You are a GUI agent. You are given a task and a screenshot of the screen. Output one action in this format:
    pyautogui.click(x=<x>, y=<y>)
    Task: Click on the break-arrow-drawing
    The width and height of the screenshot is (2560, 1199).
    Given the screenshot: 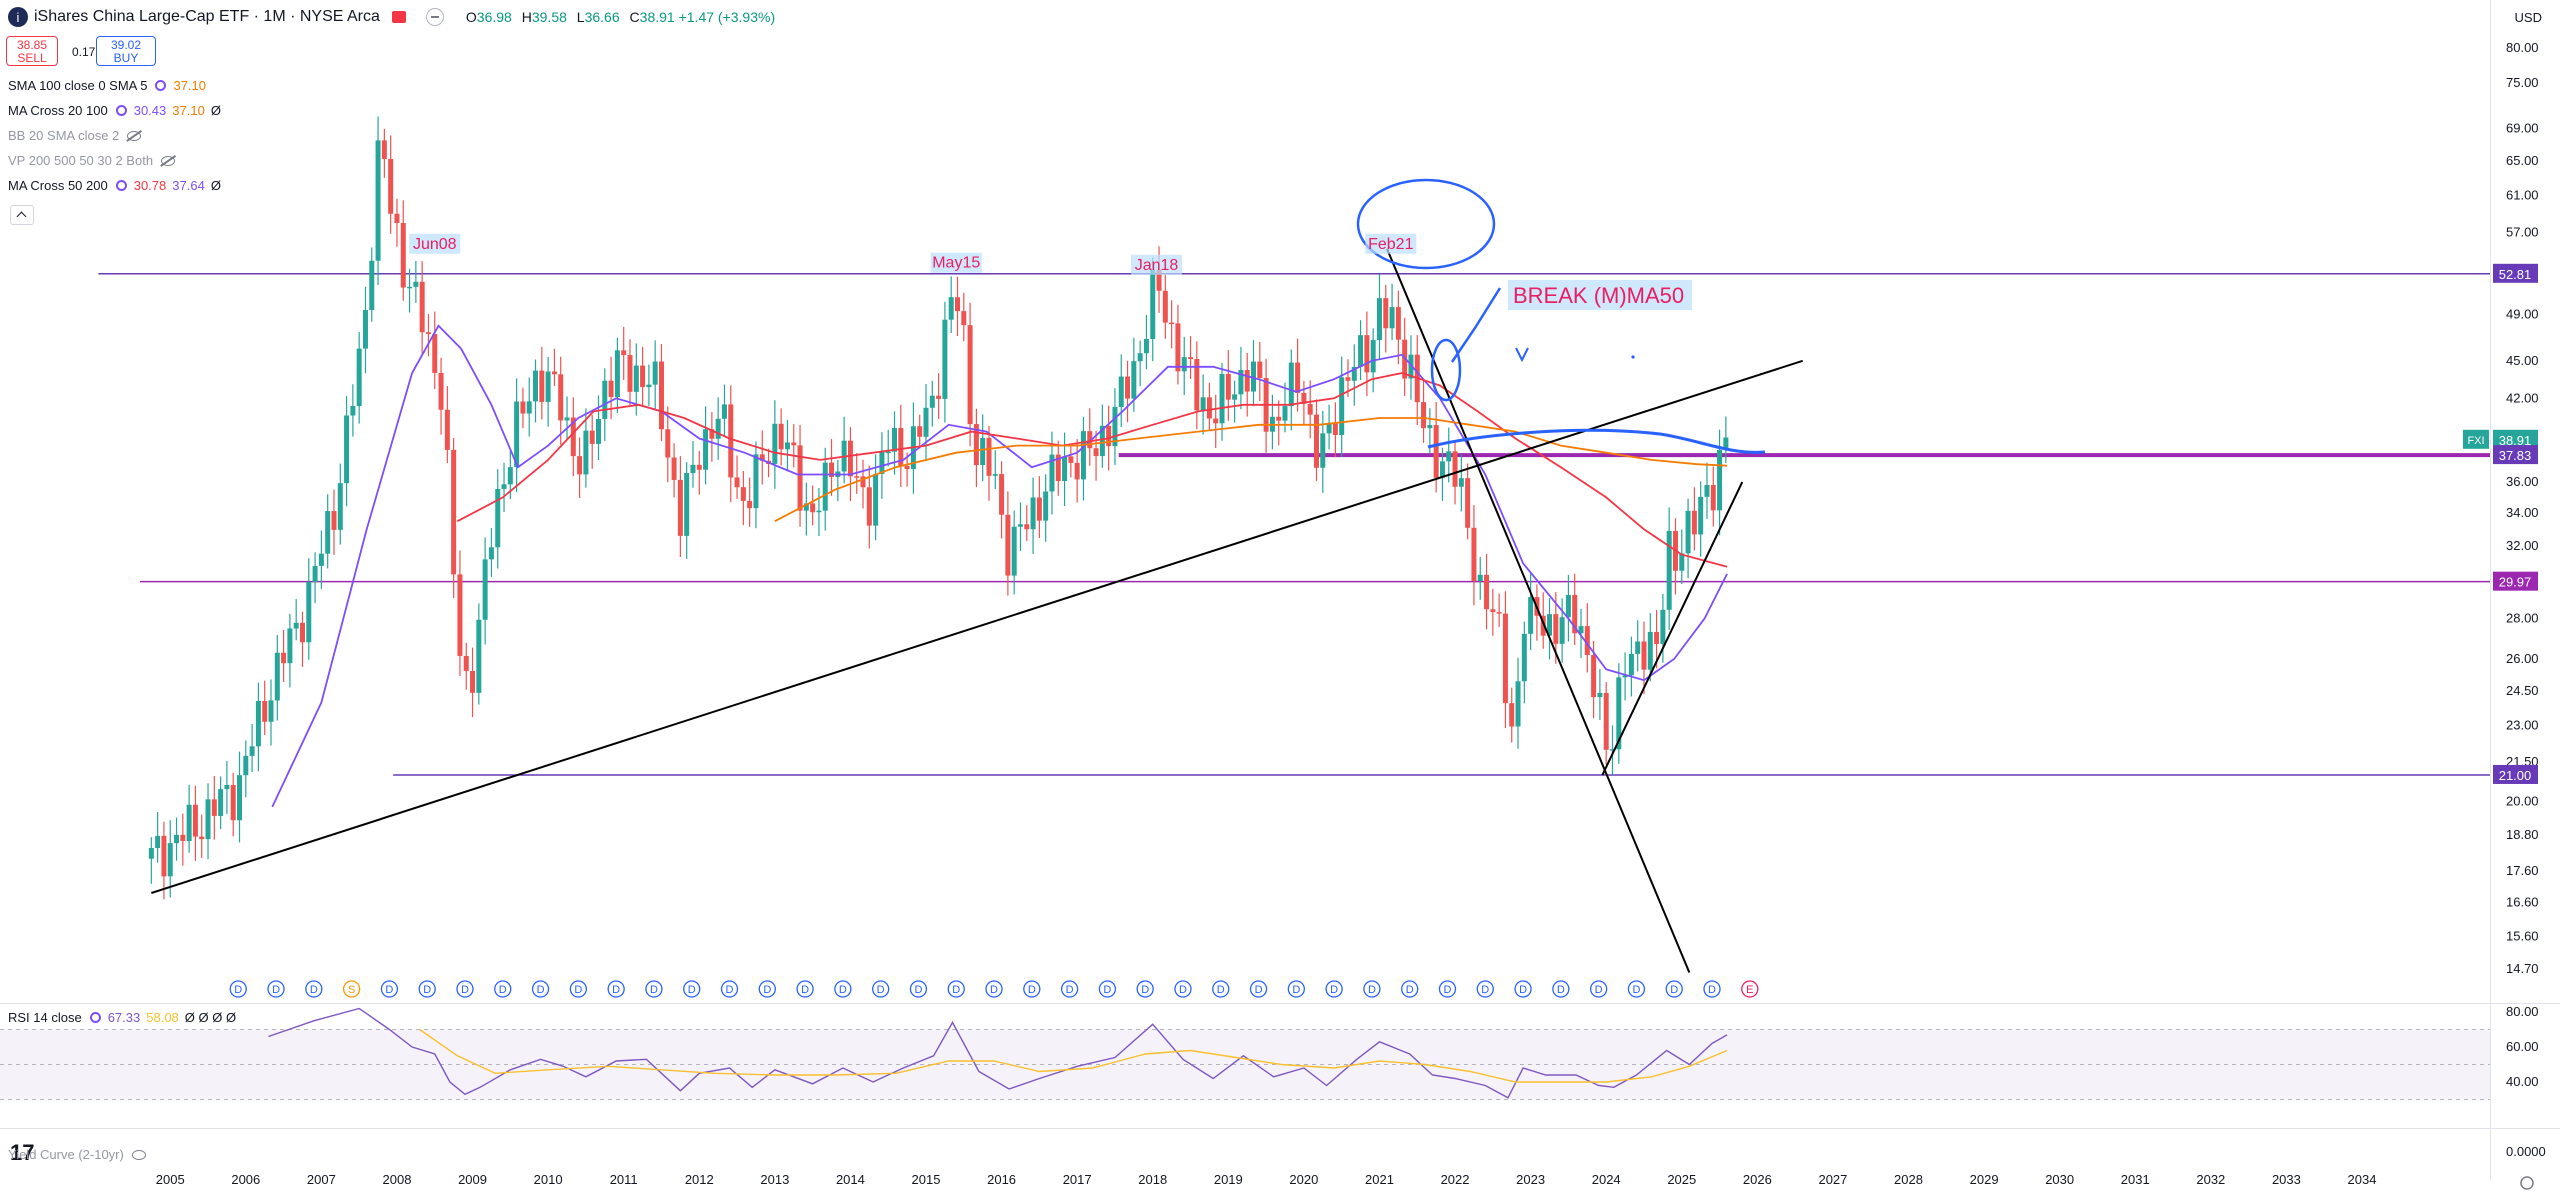 What is the action you would take?
    pyautogui.click(x=1476, y=325)
    